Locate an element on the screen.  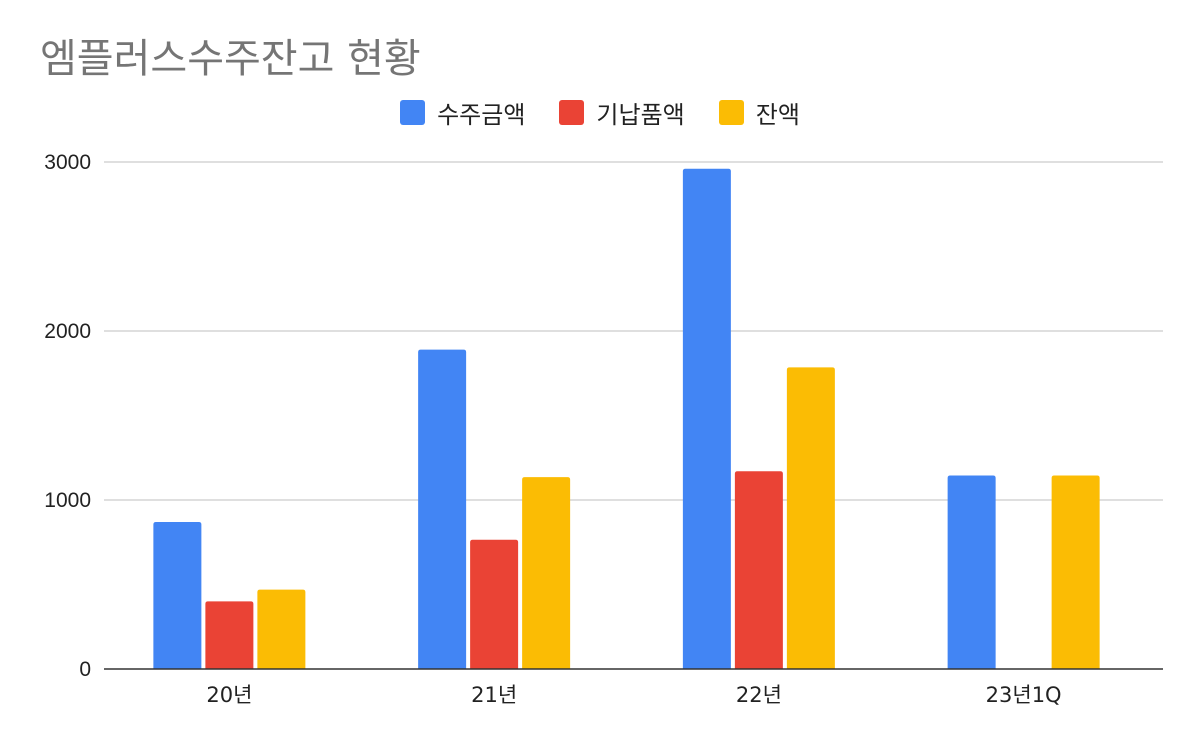
legend-label-order-amount: 수주금액 is located at coordinates (481, 114).